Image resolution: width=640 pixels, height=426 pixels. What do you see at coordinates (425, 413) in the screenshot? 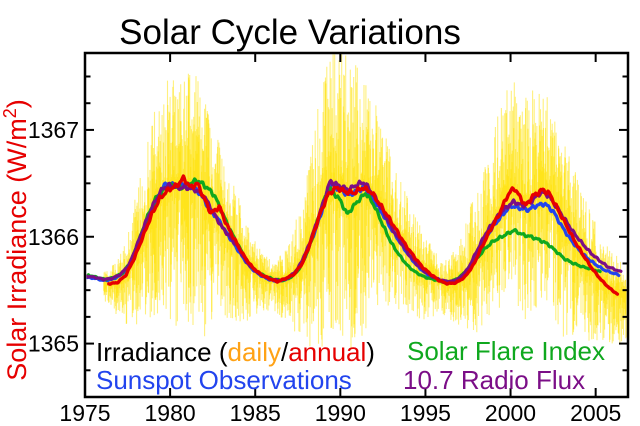
I see `x-tick-label: 1995` at bounding box center [425, 413].